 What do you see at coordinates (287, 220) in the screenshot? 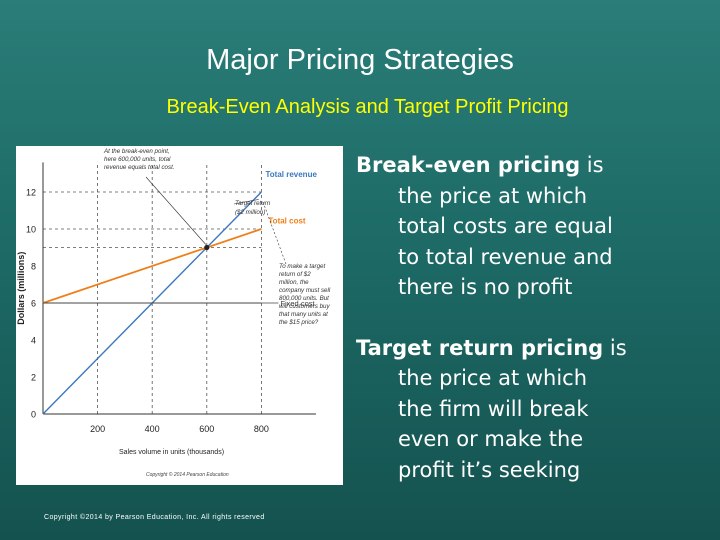
I see `series-label: Total cost` at bounding box center [287, 220].